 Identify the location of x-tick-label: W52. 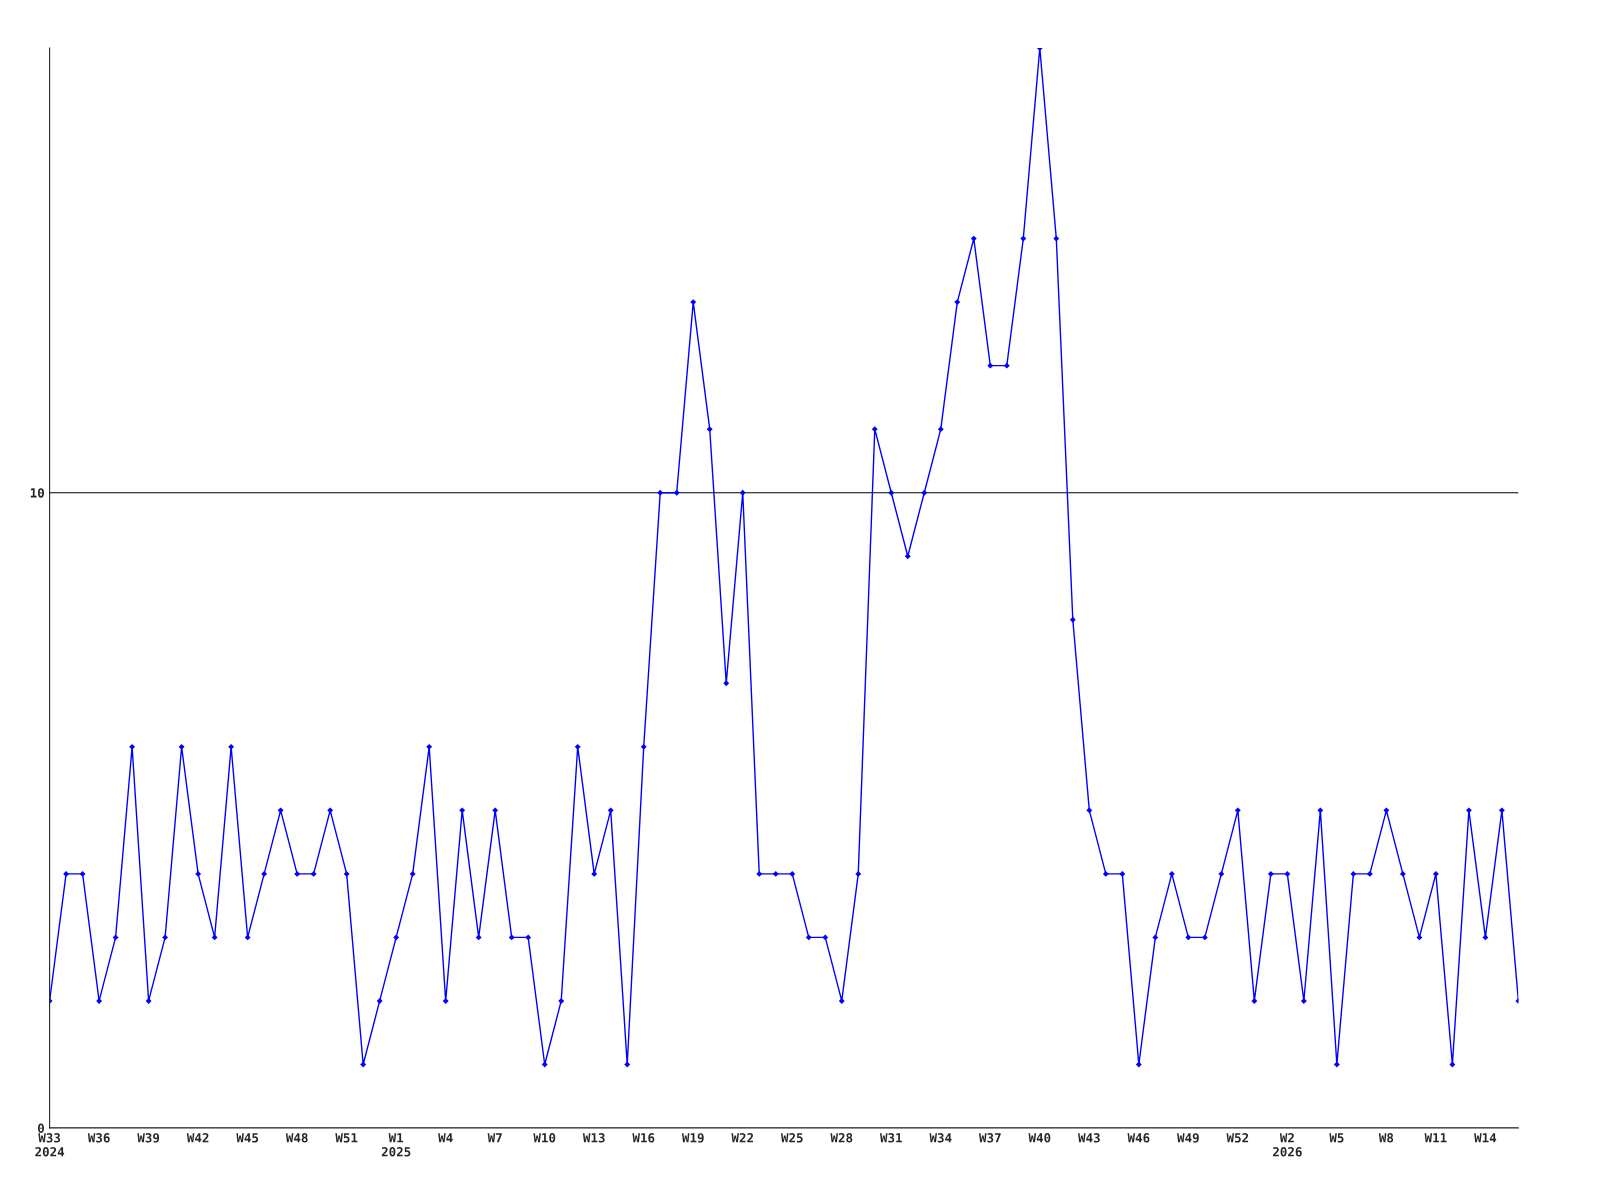
(1237, 1138).